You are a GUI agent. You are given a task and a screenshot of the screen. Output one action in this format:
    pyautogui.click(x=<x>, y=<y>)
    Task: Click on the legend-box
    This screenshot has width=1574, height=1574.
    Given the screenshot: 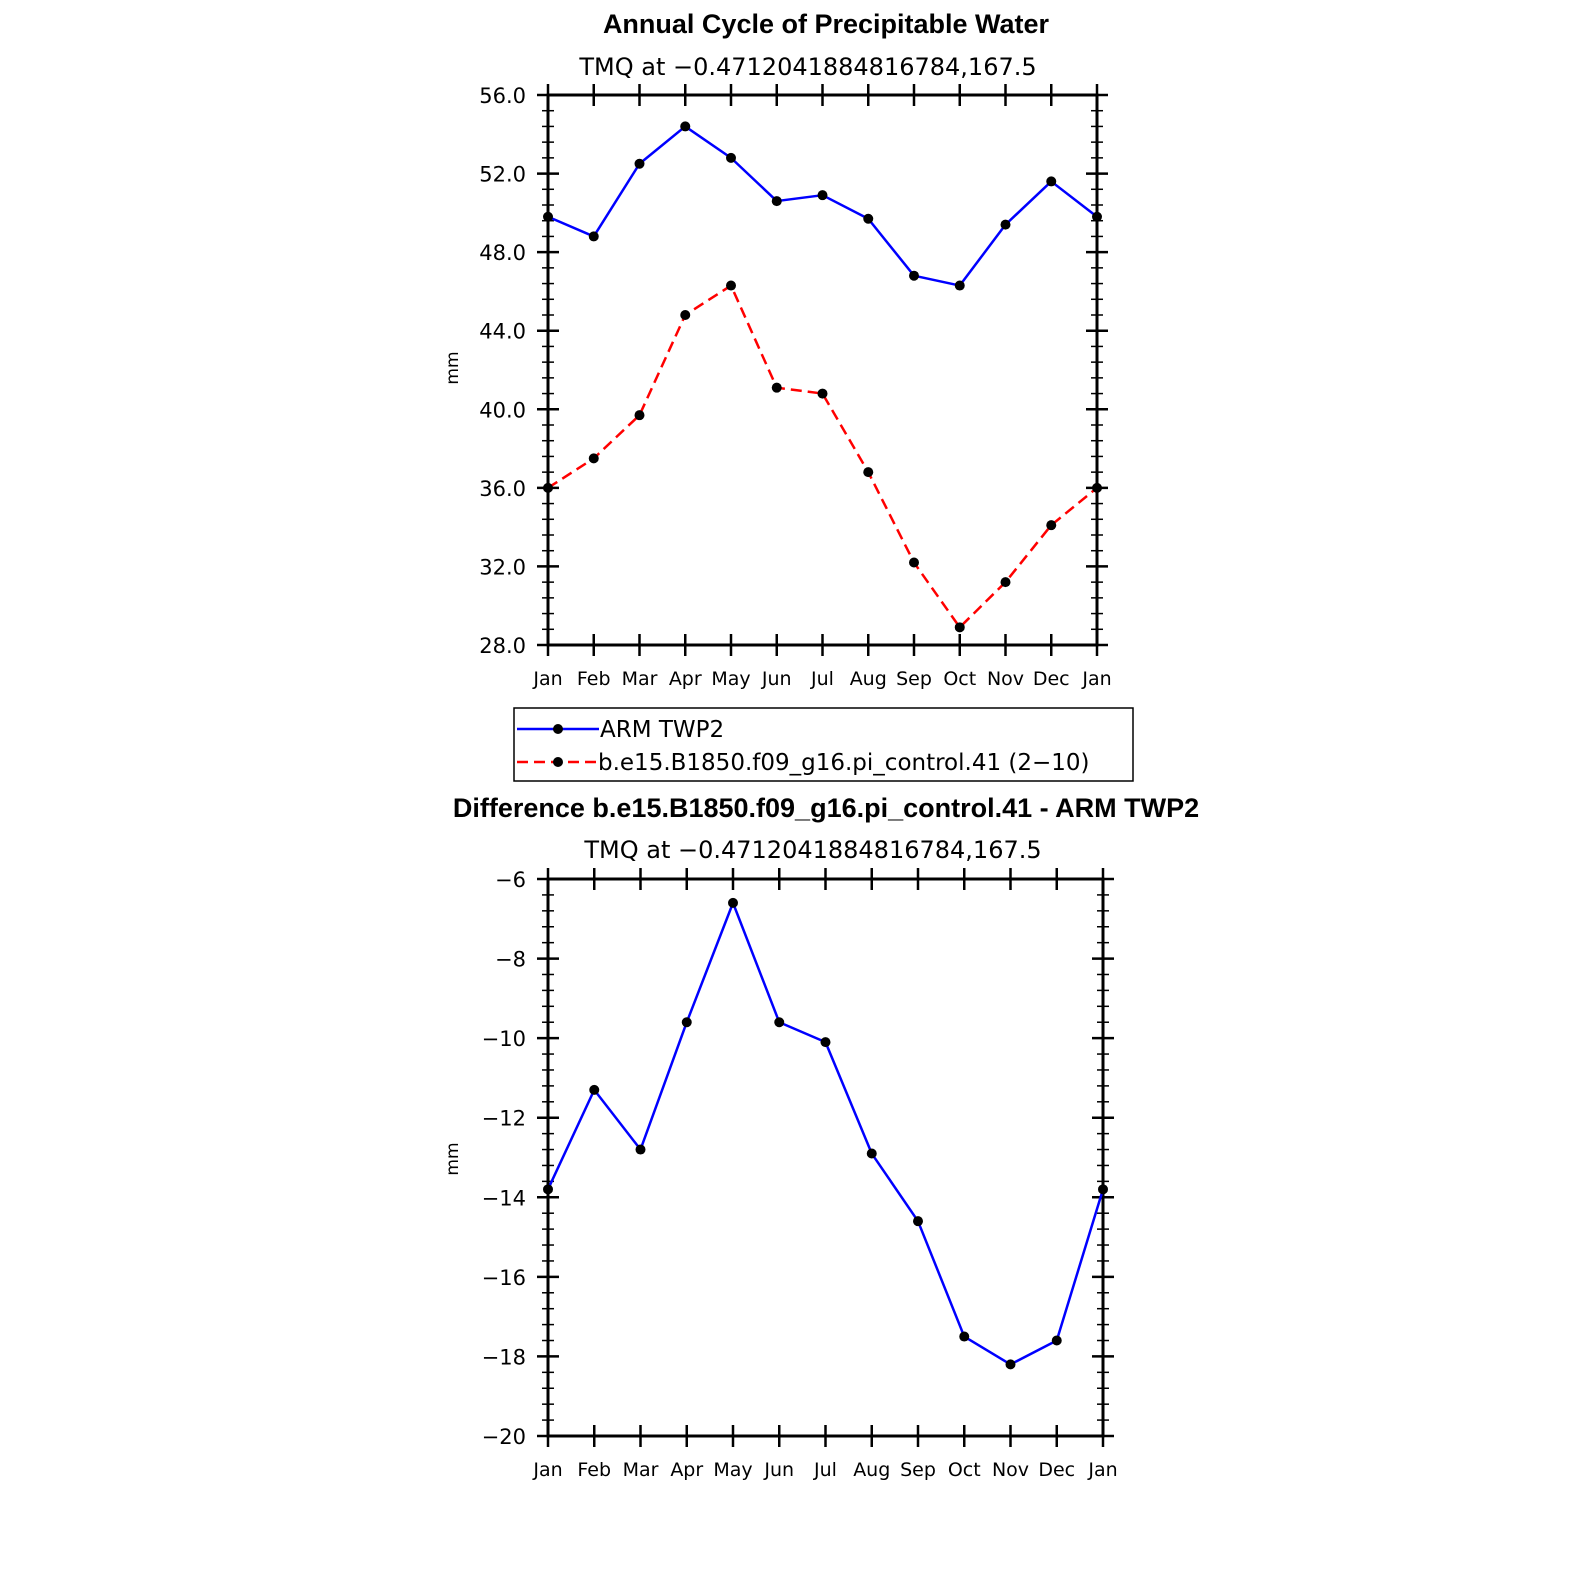 What is the action you would take?
    pyautogui.click(x=823, y=744)
    